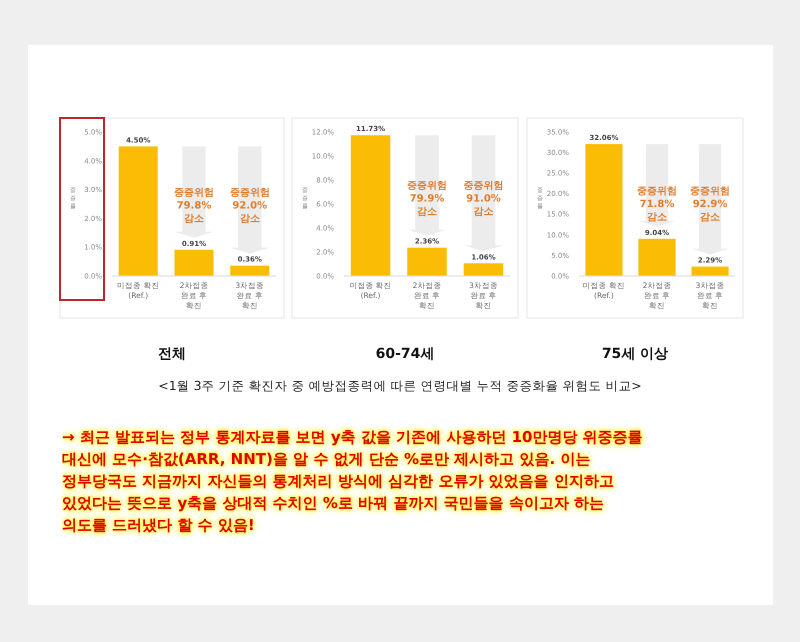 The image size is (800, 642). What do you see at coordinates (657, 205) in the screenshot?
I see `annotation: 중증위험 71.8% 감소` at bounding box center [657, 205].